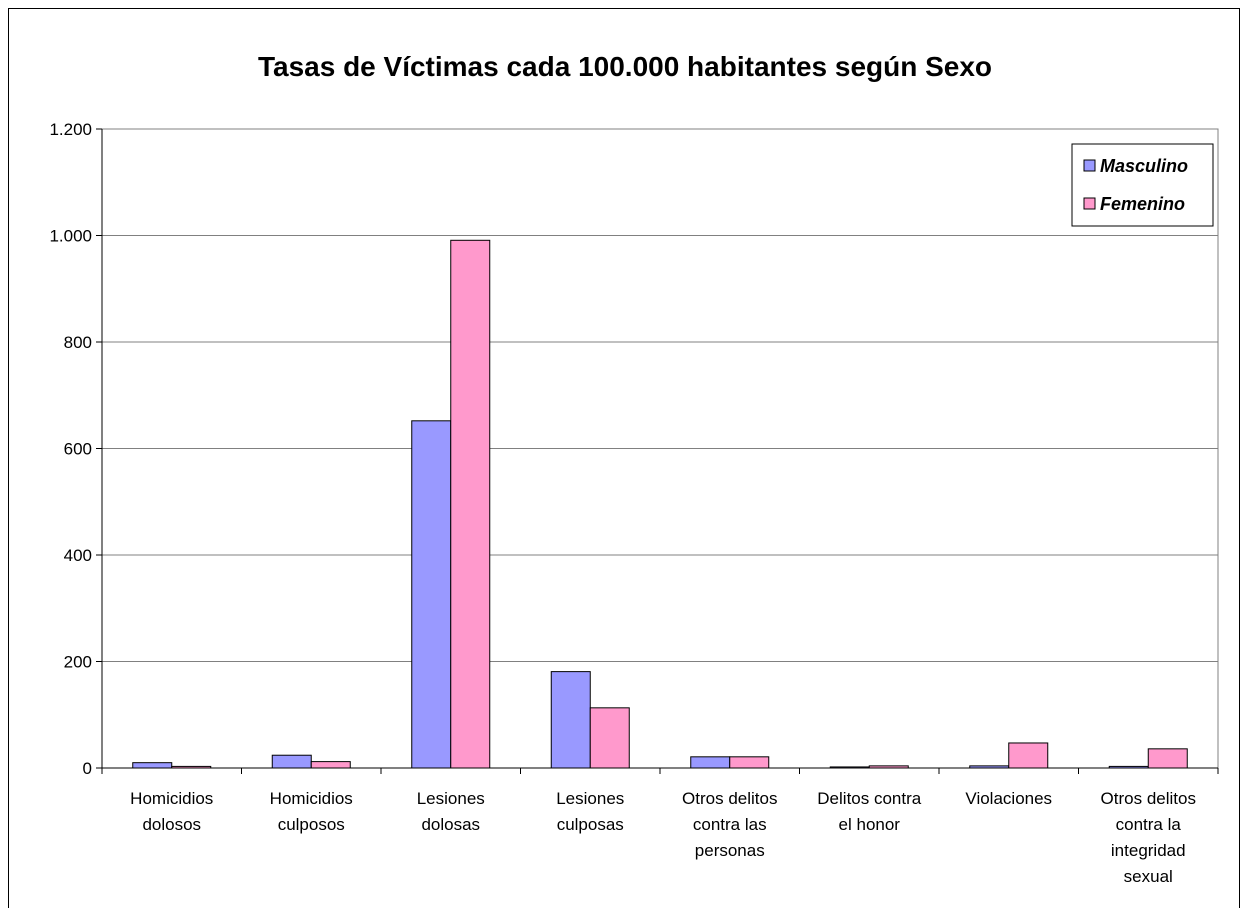 The image size is (1245, 913). Describe the element at coordinates (87, 768) in the screenshot. I see `y-tick-label: 0` at that location.